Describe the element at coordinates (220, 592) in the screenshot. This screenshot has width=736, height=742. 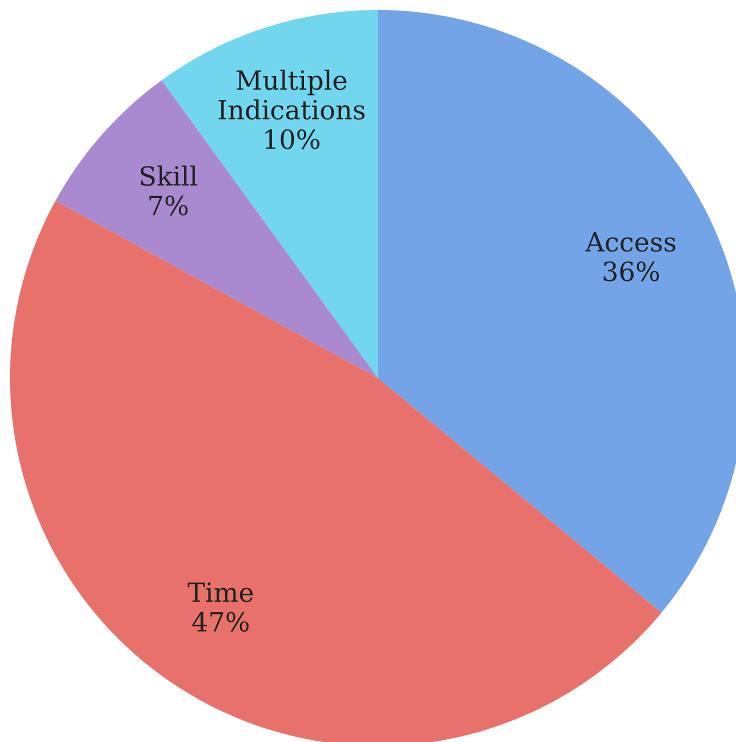
I see `slice-label: Time` at that location.